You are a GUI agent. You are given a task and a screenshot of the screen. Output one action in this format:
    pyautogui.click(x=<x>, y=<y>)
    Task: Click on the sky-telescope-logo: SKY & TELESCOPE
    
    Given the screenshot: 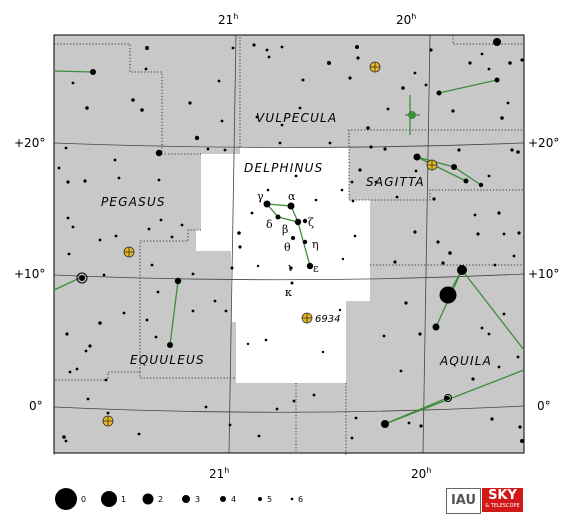 What is the action you would take?
    pyautogui.click(x=502, y=500)
    